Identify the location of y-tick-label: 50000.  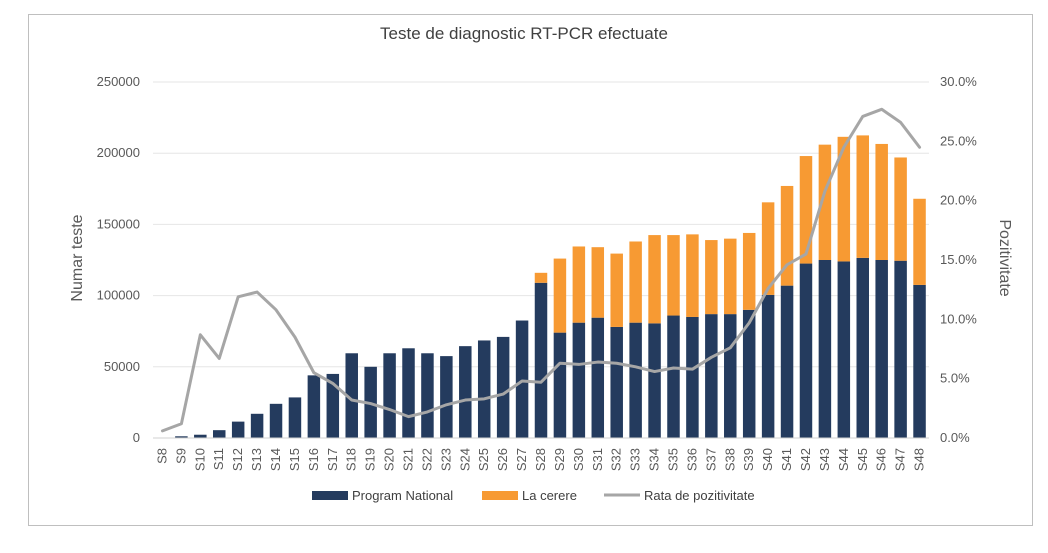
(122, 366).